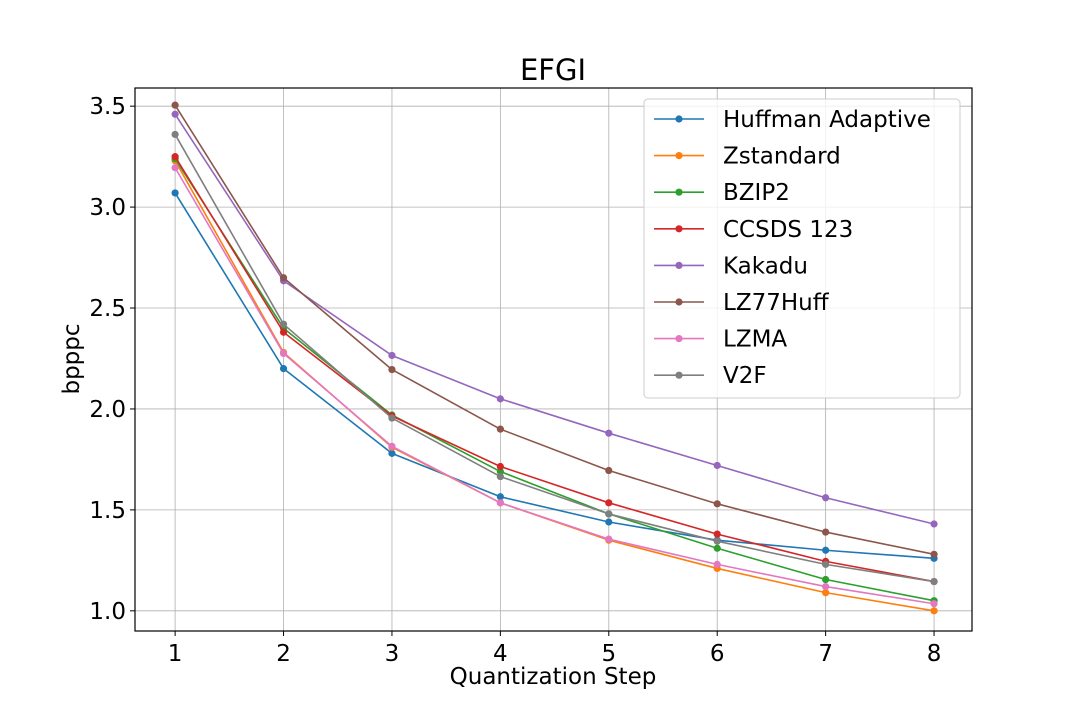 The image size is (1080, 720). I want to click on legend-label: LZ77Huff, so click(776, 303).